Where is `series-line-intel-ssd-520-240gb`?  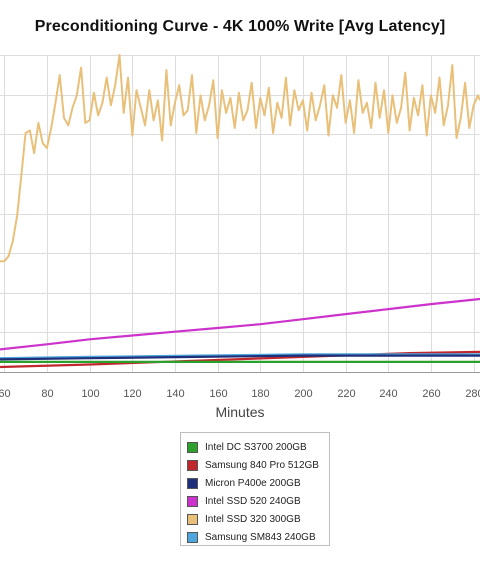 series-line-intel-ssd-520-240gb is located at coordinates (240, 324).